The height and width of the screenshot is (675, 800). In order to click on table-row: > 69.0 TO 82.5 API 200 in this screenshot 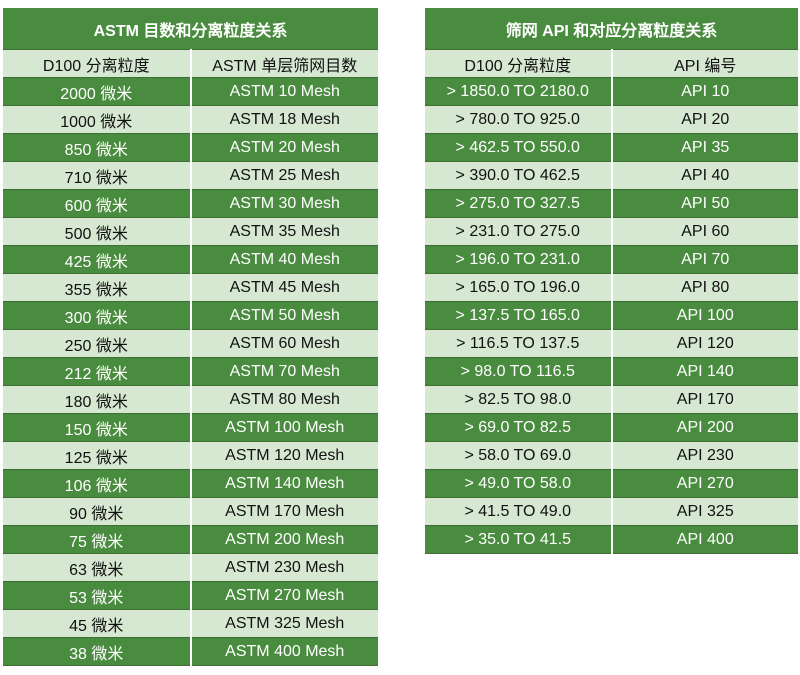, I will do `click(611, 427)`.